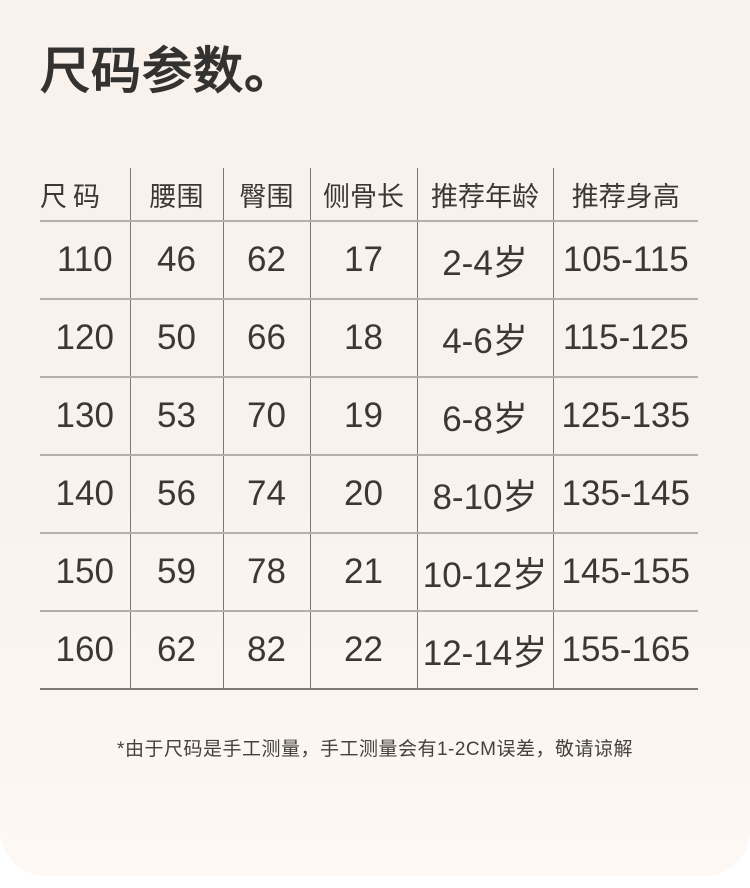  What do you see at coordinates (167, 71) in the screenshot?
I see `page-title: 尺码参数。` at bounding box center [167, 71].